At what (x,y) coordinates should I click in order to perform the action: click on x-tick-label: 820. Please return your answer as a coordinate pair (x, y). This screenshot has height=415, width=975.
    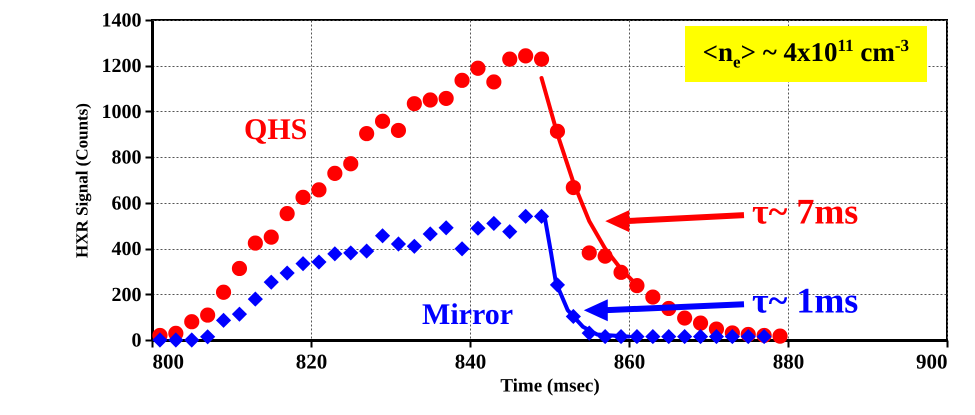
    Looking at the image, I should click on (312, 362).